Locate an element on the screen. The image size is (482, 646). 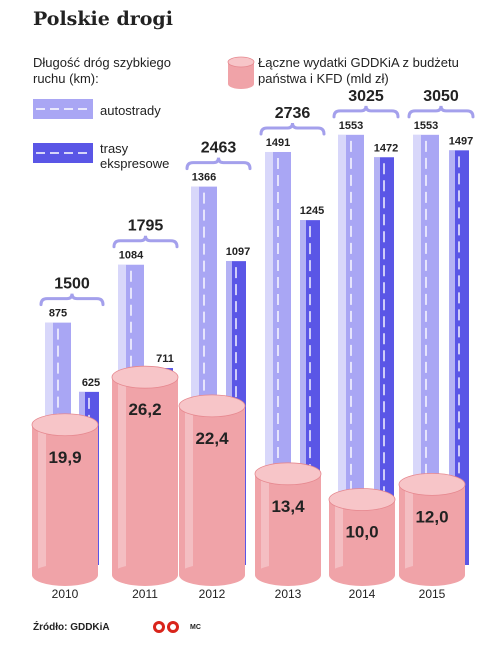
expressway-value-2014: 1472 is located at coordinates (386, 148).